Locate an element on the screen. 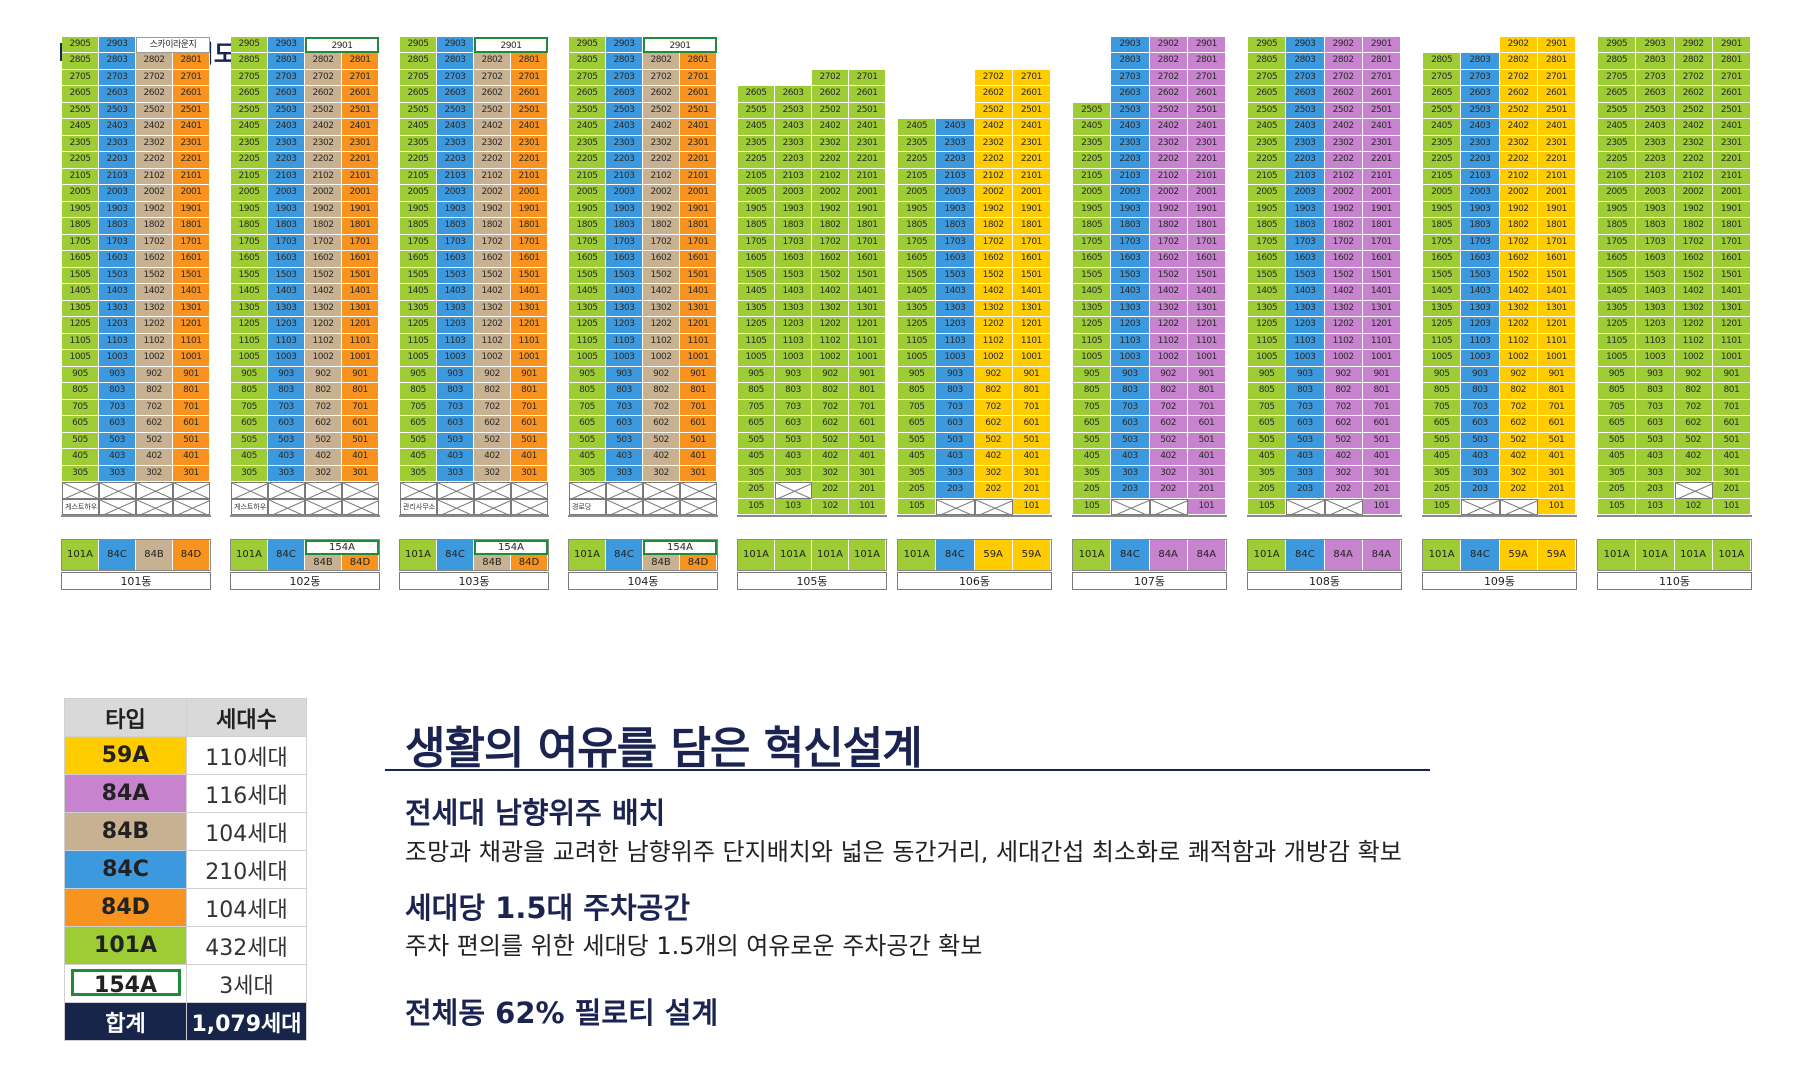 Image resolution: width=1800 pixels, height=1070 pixels. unit-cell: 2401 is located at coordinates (1381, 127).